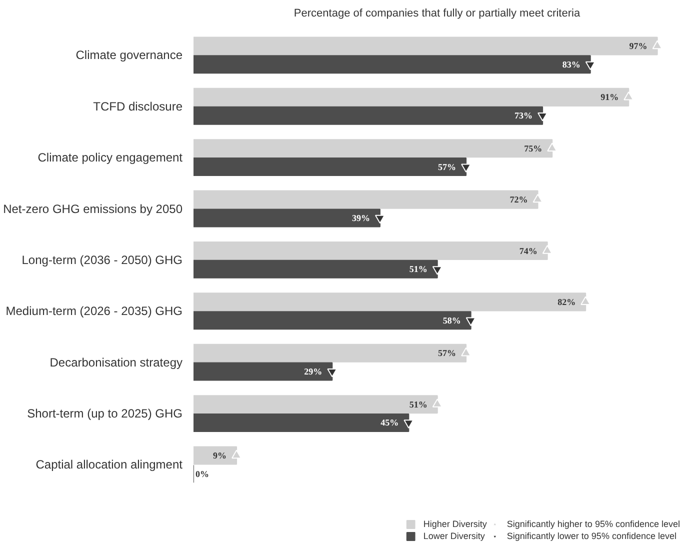 Image resolution: width=694 pixels, height=546 pixels. I want to click on data-label: 29%, so click(313, 371).